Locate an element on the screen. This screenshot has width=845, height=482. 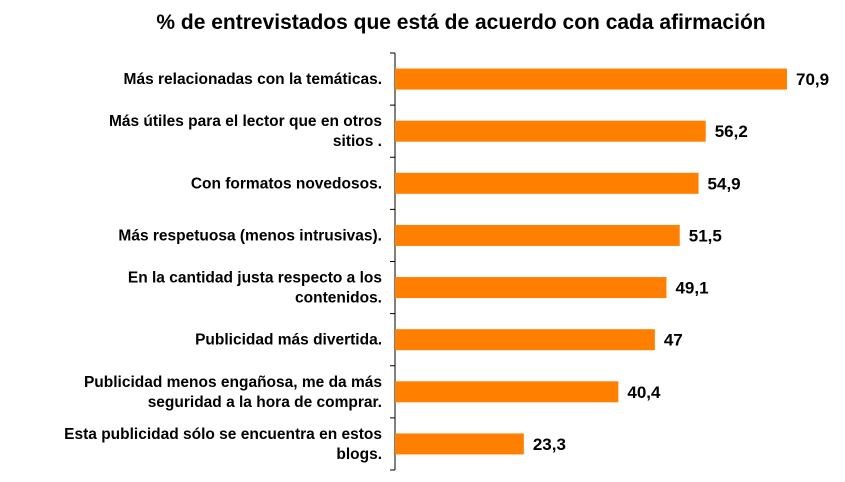
category-label-line: En la cantidad justa respecto a los is located at coordinates (255, 278).